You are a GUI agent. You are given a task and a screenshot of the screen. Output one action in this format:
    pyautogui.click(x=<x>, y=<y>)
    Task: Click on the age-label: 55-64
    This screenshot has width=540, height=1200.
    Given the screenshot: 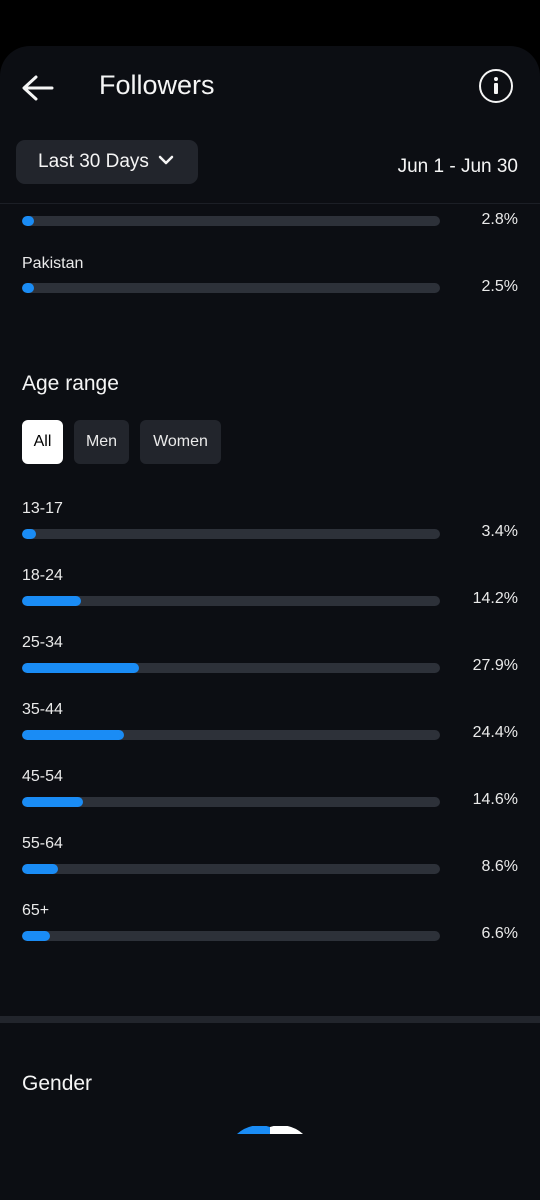 What is the action you would take?
    pyautogui.click(x=42, y=843)
    